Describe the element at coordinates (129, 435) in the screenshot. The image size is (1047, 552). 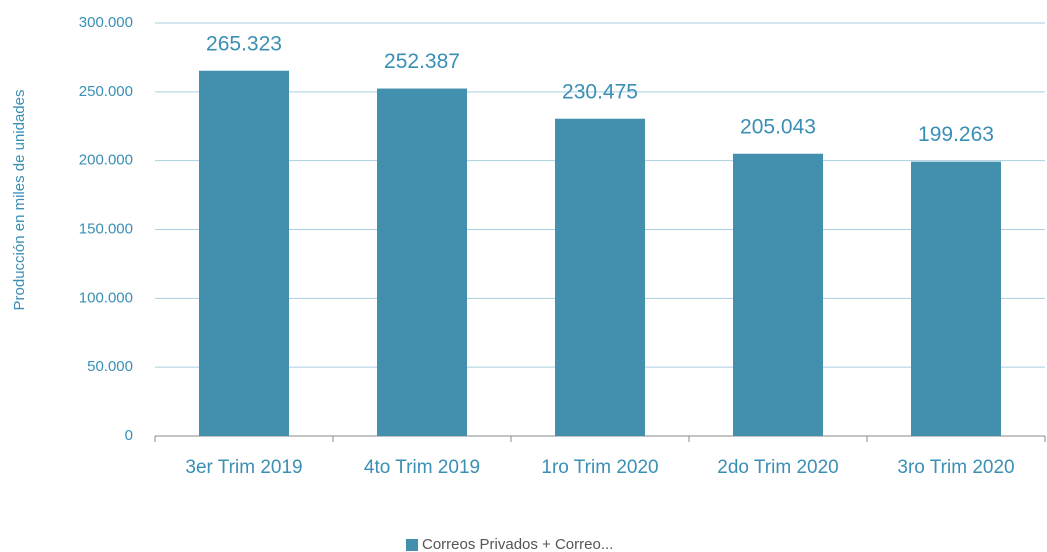
I see `y-tick-label: 0` at that location.